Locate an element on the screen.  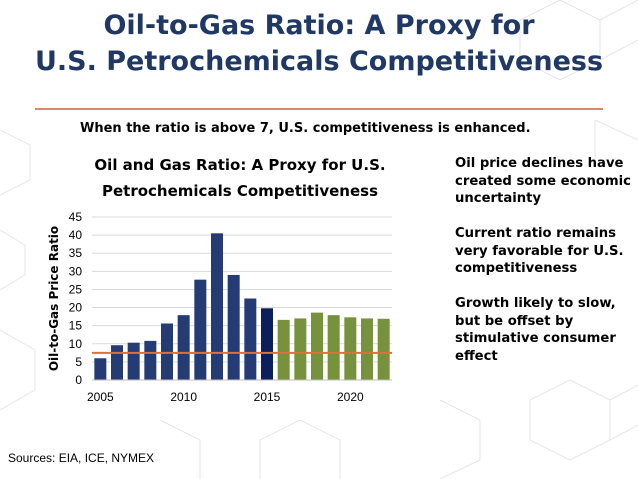
bar-2013 is located at coordinates (233, 327).